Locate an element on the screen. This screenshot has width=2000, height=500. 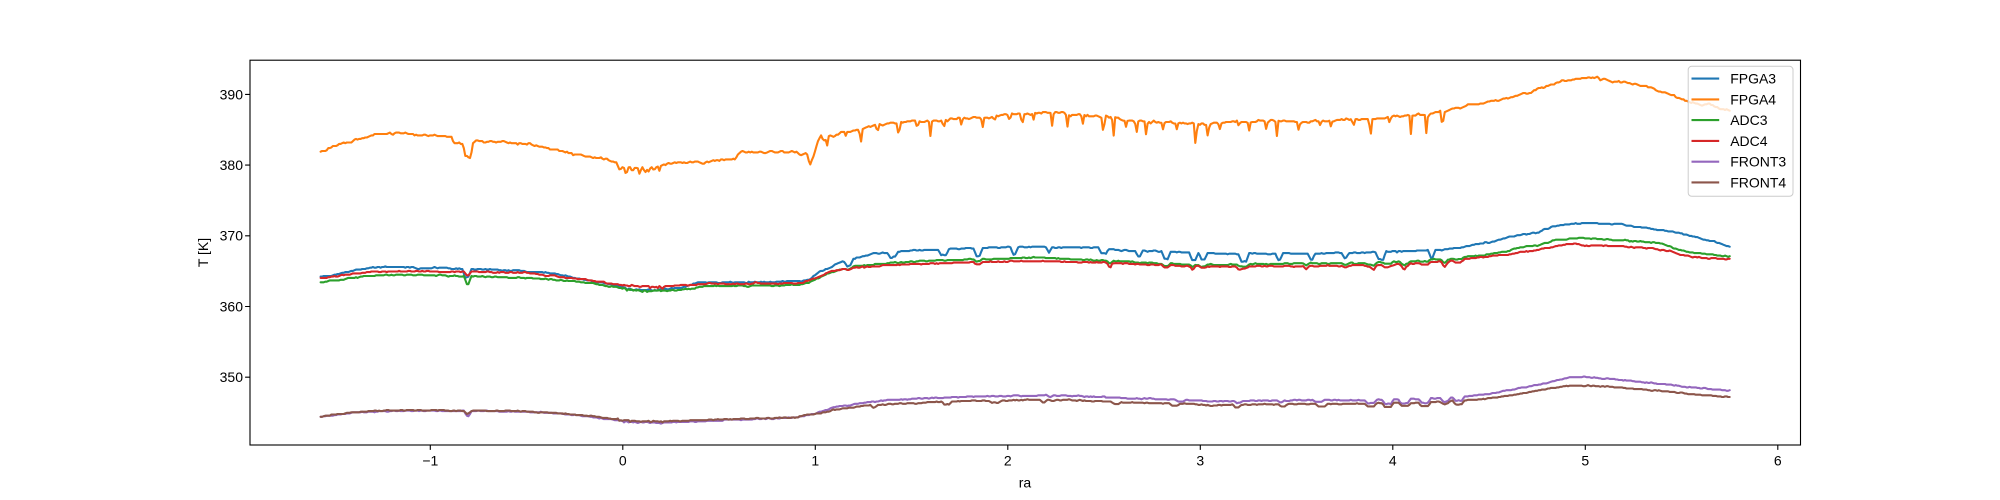
svg-text: 2 is located at coordinates (1008, 461).